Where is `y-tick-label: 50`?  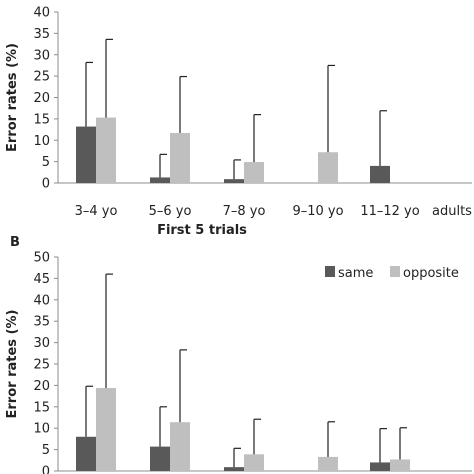
y-tick-label: 50 is located at coordinates (41, 258).